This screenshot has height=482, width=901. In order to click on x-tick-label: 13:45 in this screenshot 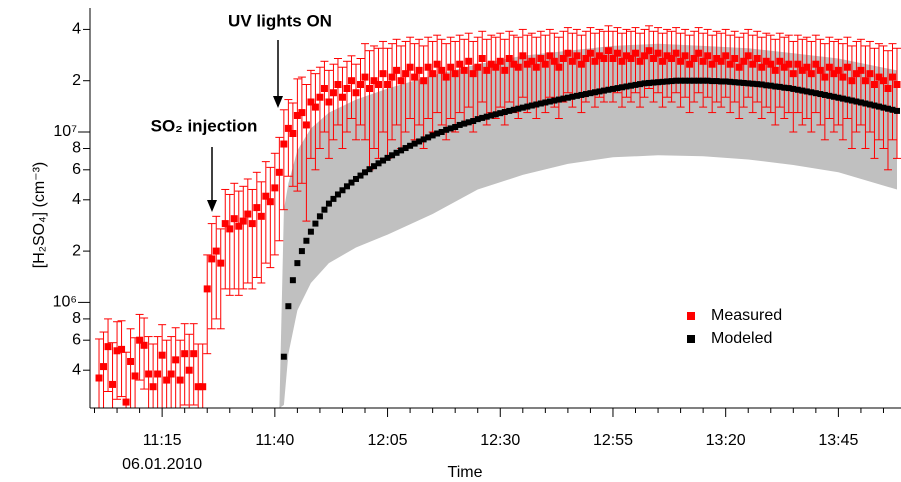, I will do `click(838, 440)`.